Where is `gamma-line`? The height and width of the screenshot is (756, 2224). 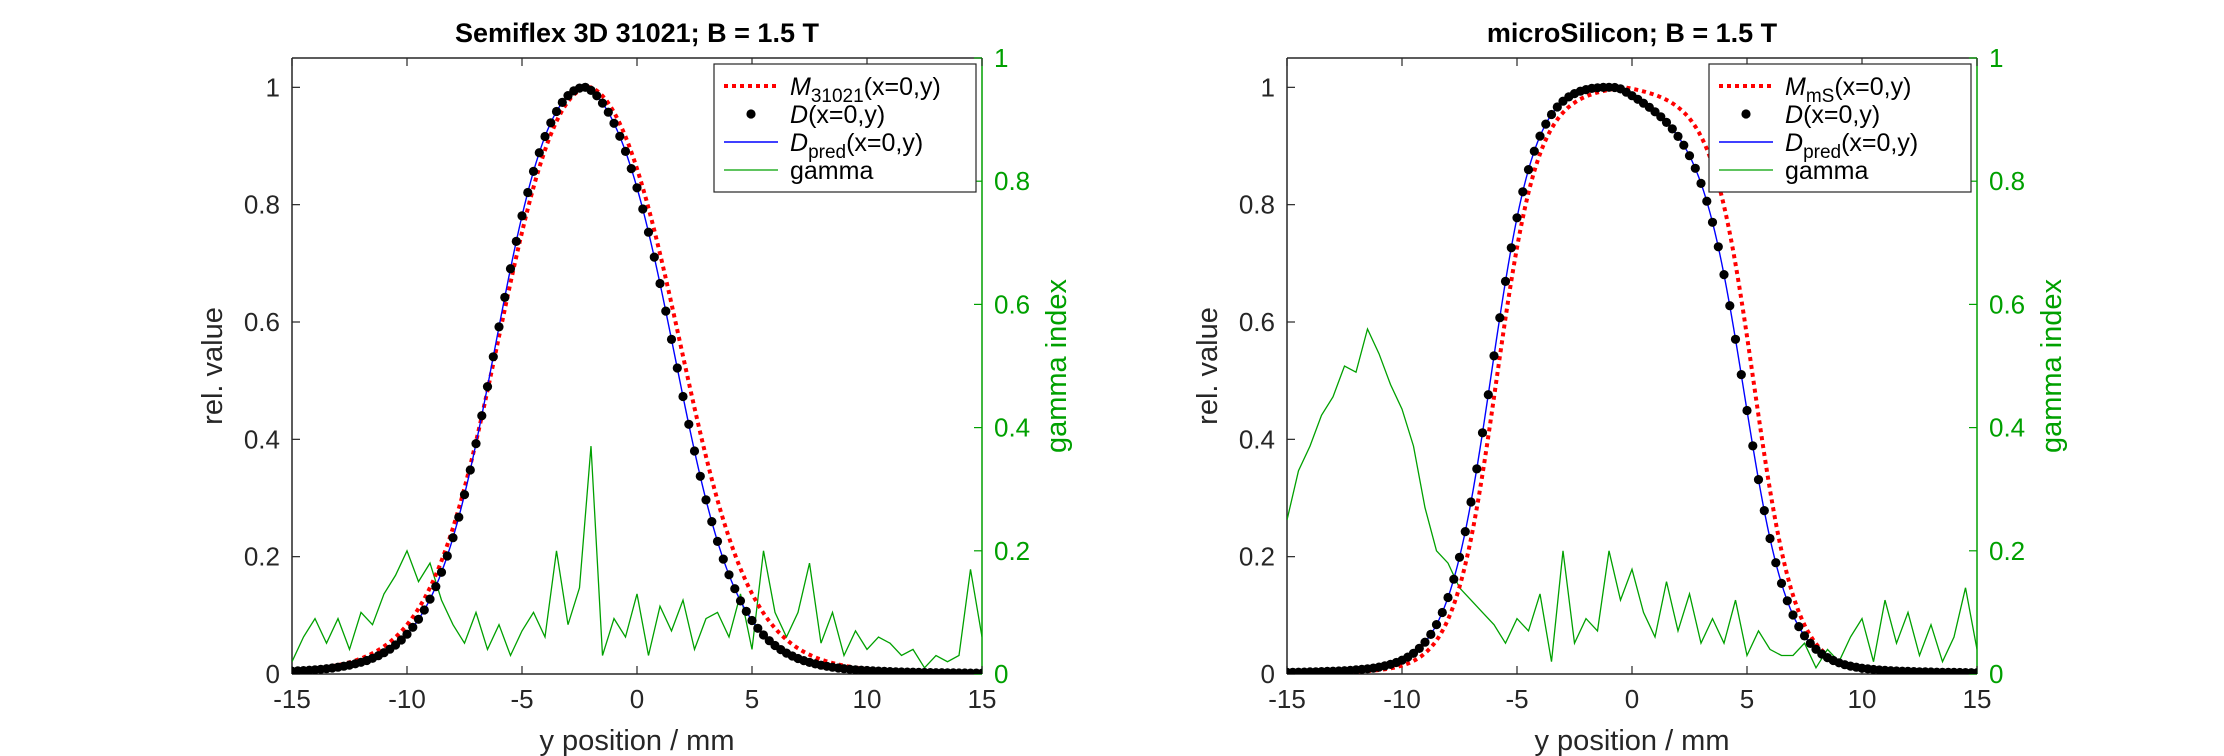
gamma-line is located at coordinates (1632, 498).